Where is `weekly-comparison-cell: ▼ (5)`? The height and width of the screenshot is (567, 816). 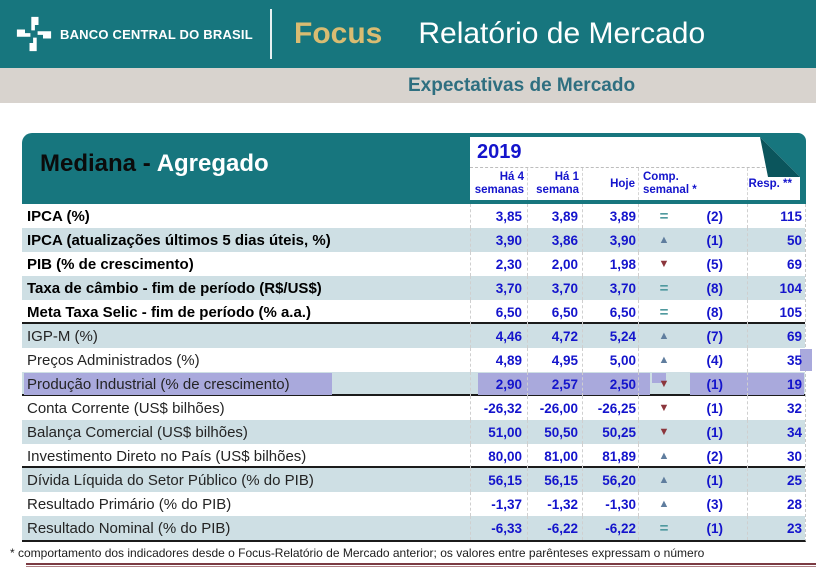
weekly-comparison-cell: ▼ (5) is located at coordinates (692, 264).